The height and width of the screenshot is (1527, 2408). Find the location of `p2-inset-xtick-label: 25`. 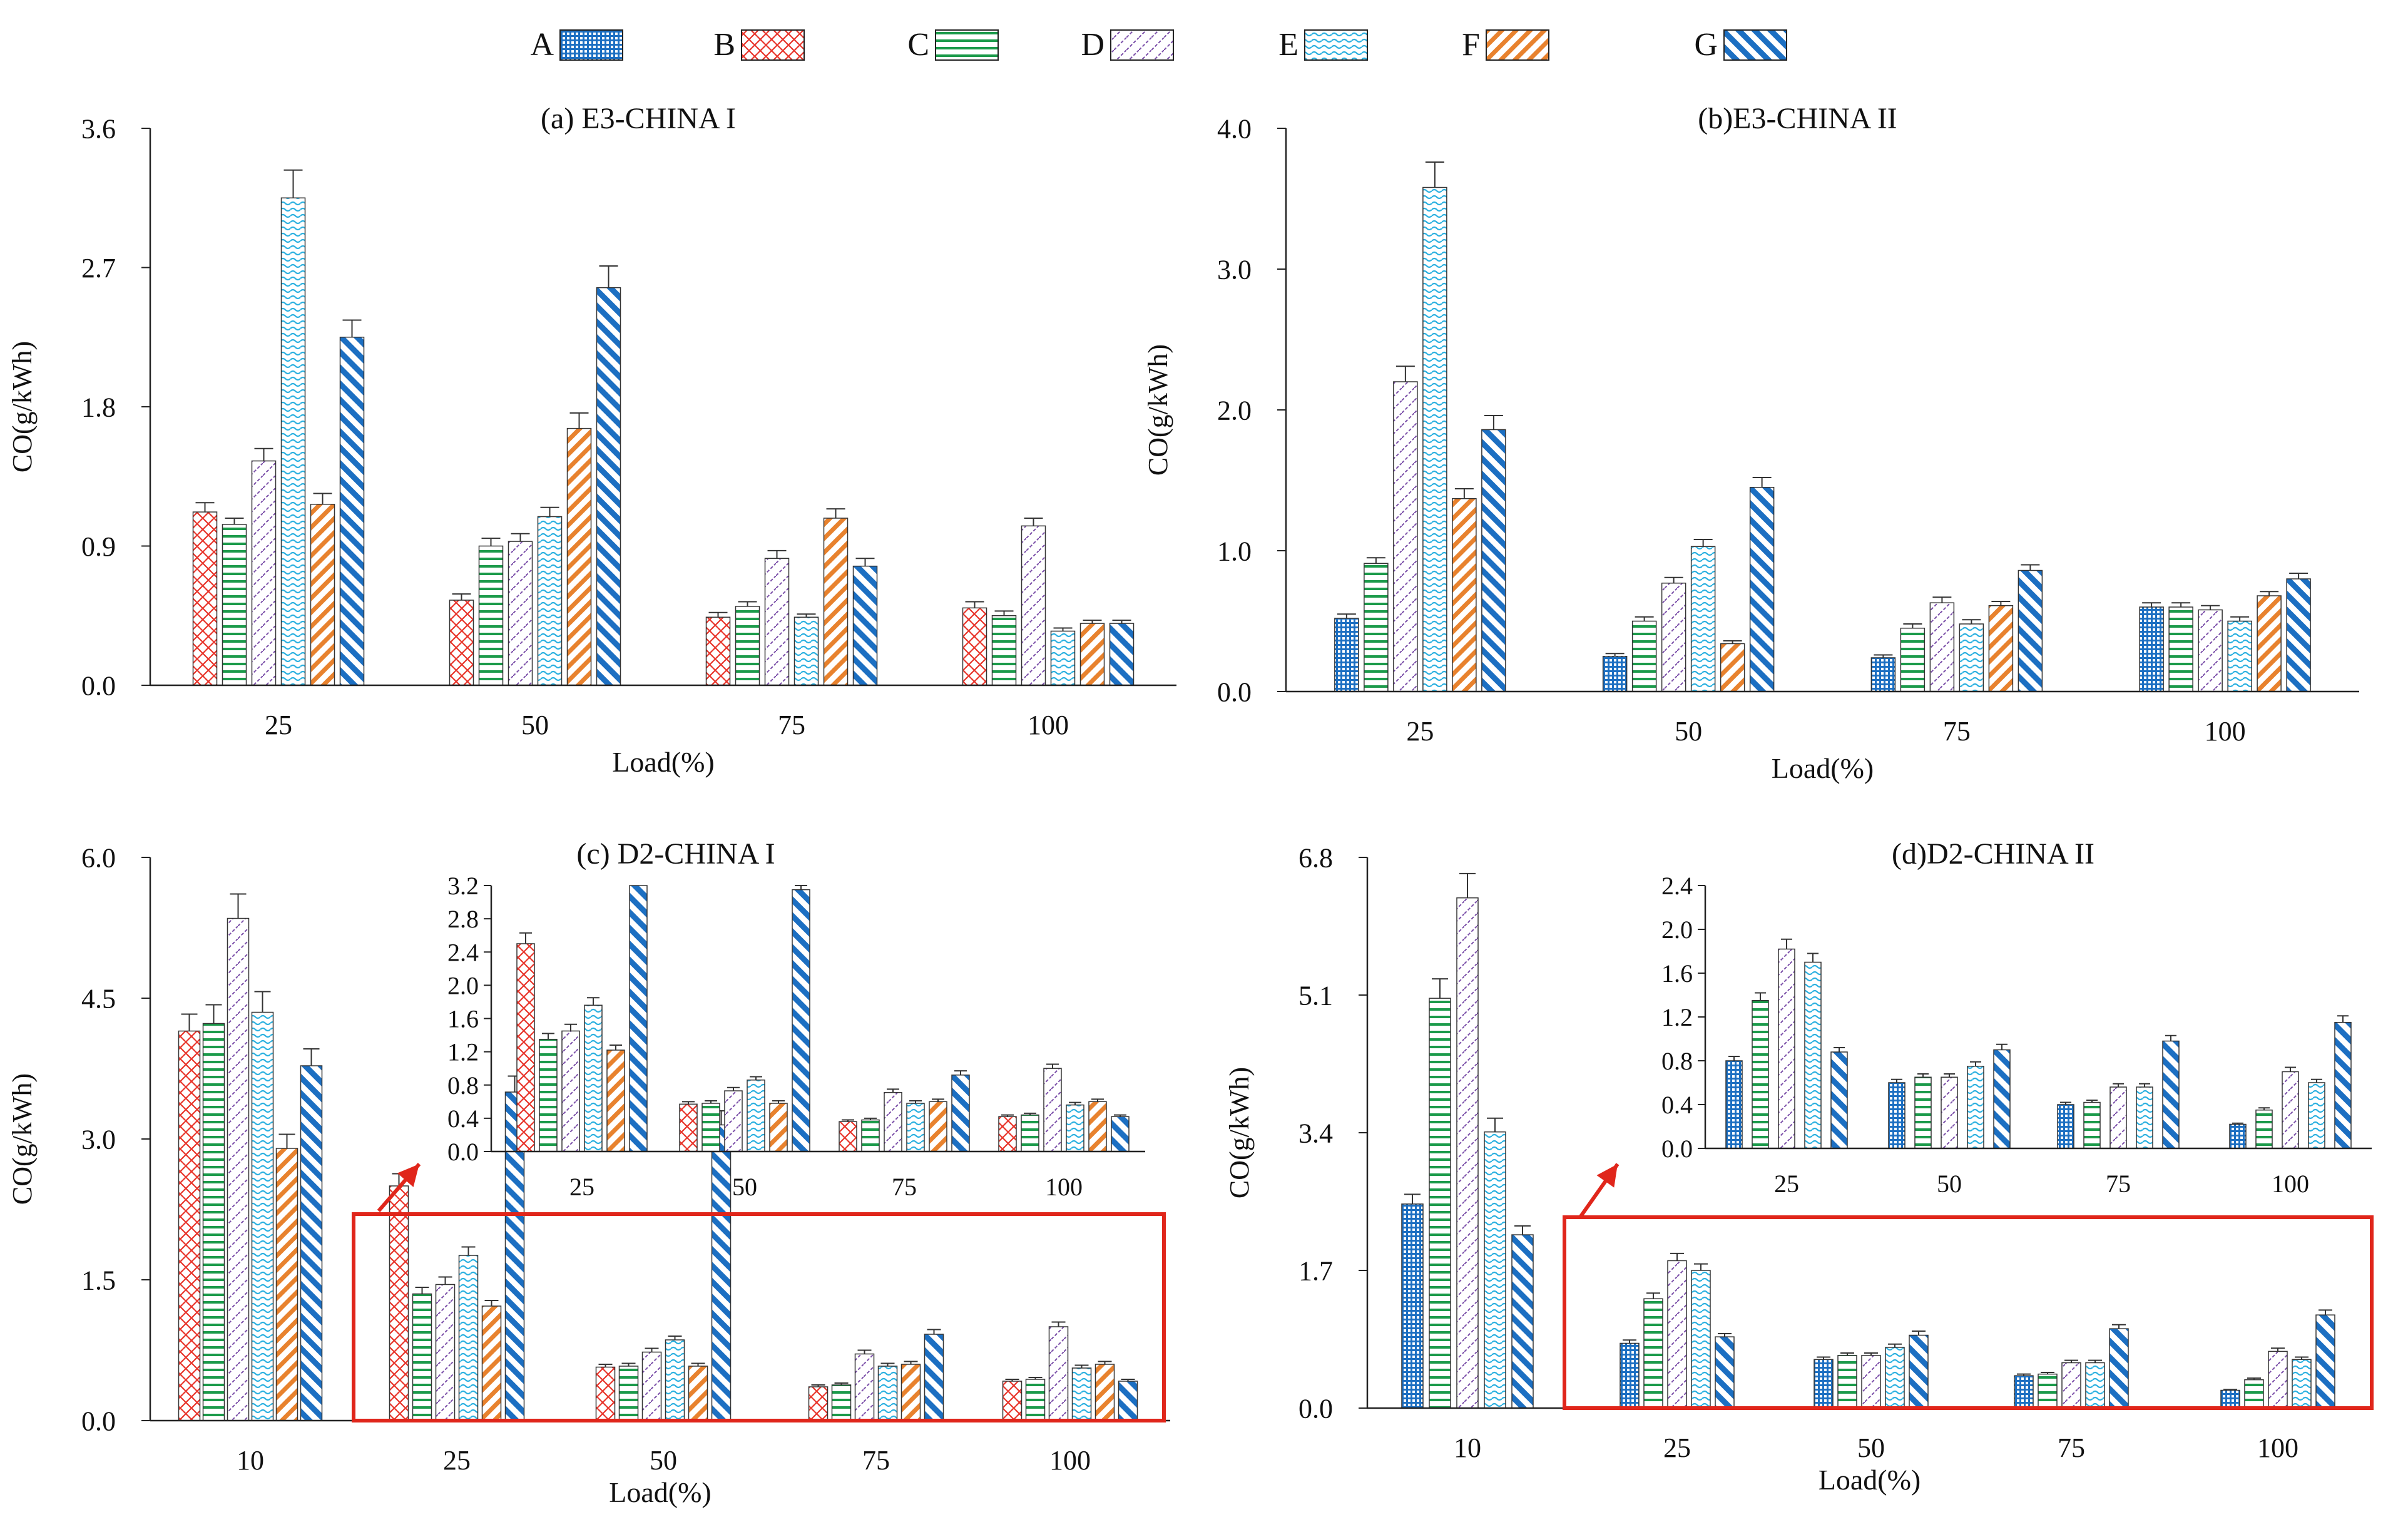

p2-inset-xtick-label: 25 is located at coordinates (581, 1187).